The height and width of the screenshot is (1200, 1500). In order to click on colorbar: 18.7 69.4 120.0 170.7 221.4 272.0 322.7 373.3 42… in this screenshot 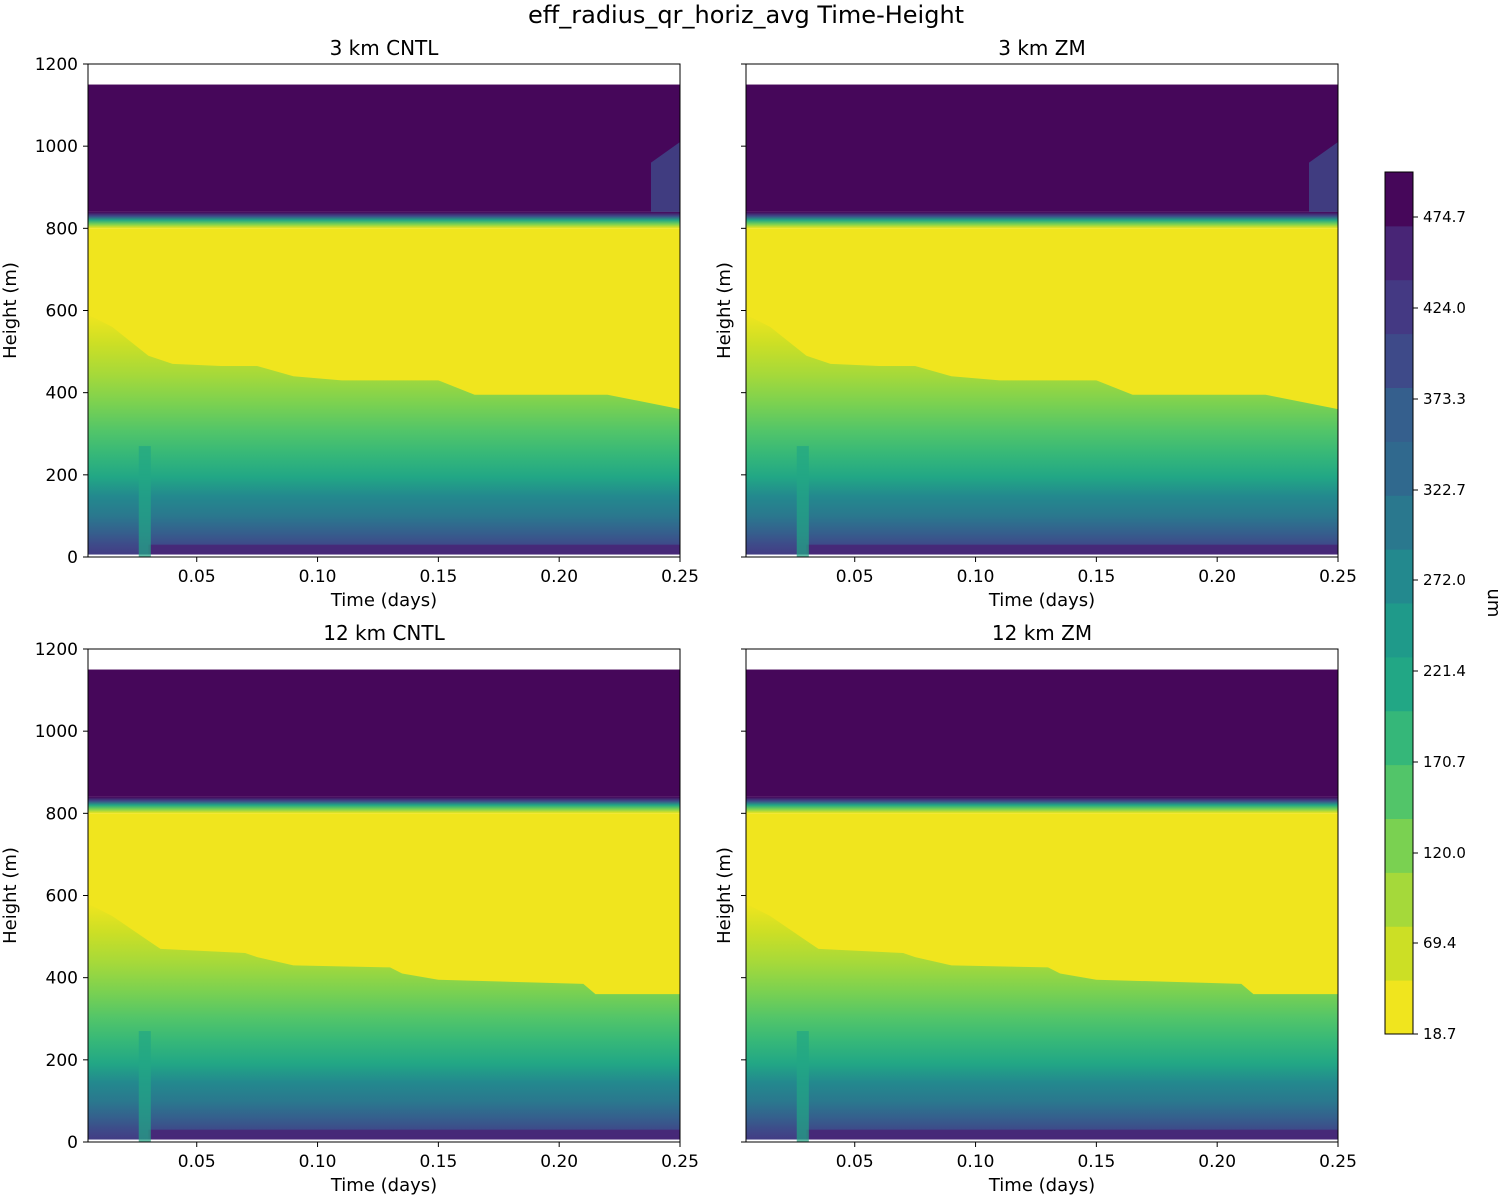, I will do `click(1442, 607)`.